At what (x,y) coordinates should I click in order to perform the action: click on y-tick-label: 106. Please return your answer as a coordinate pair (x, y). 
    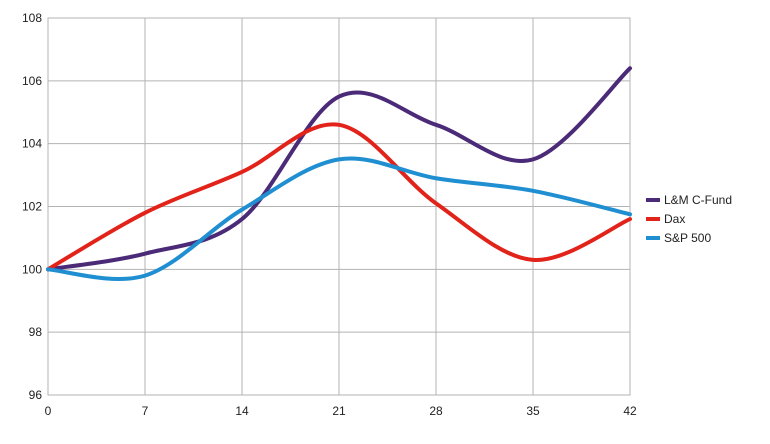
    Looking at the image, I should click on (32, 81).